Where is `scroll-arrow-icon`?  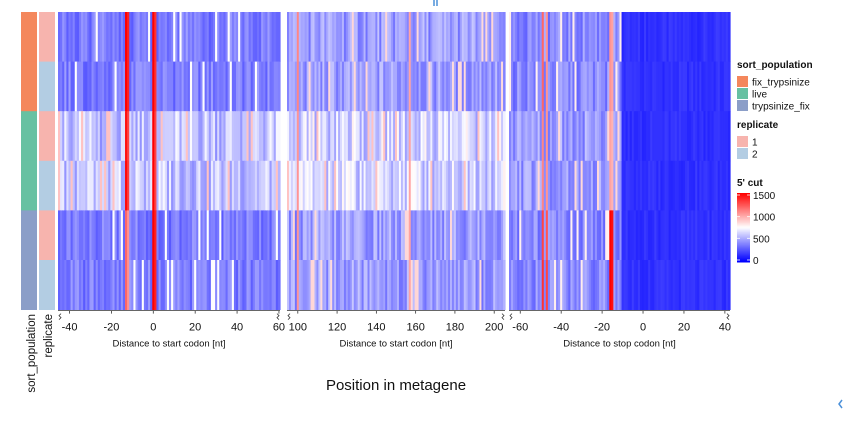
scroll-arrow-icon is located at coordinates (840, 404).